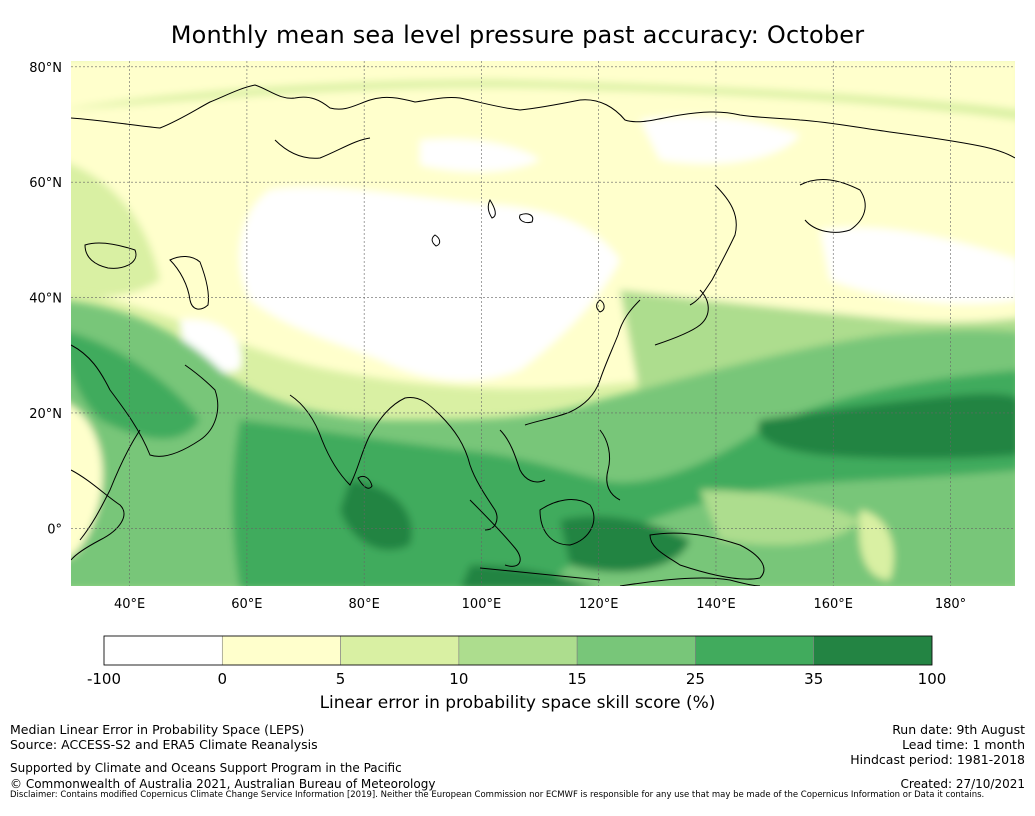  What do you see at coordinates (599, 604) in the screenshot?
I see `longitude-label: 120°E` at bounding box center [599, 604].